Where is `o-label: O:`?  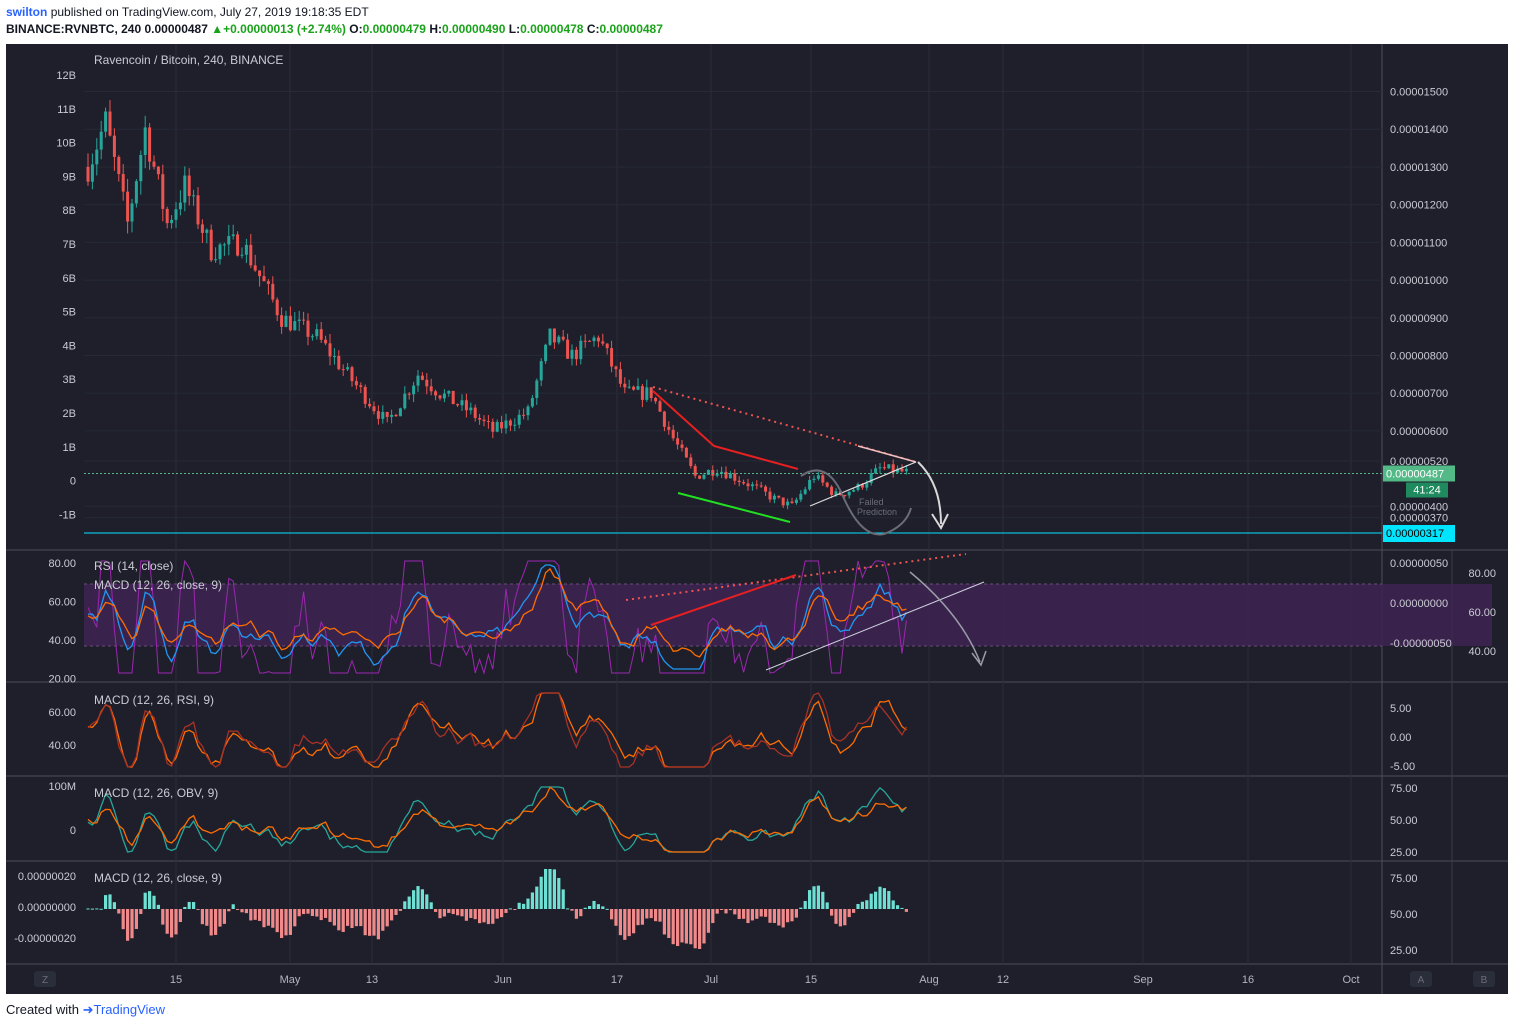 o-label: O: is located at coordinates (356, 29).